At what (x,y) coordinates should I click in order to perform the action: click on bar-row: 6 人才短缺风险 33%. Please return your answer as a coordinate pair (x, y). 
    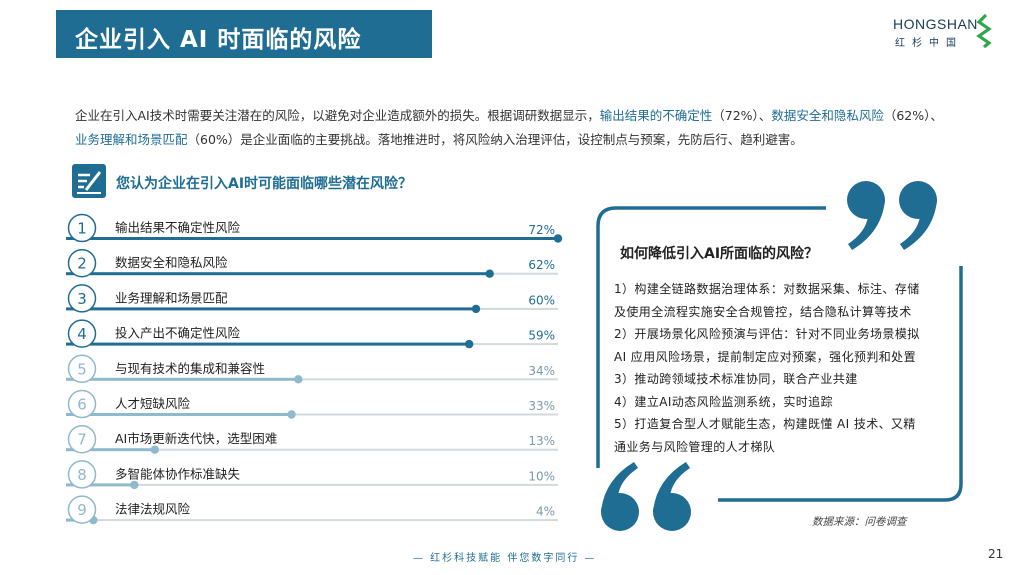
    Looking at the image, I should click on (312, 404).